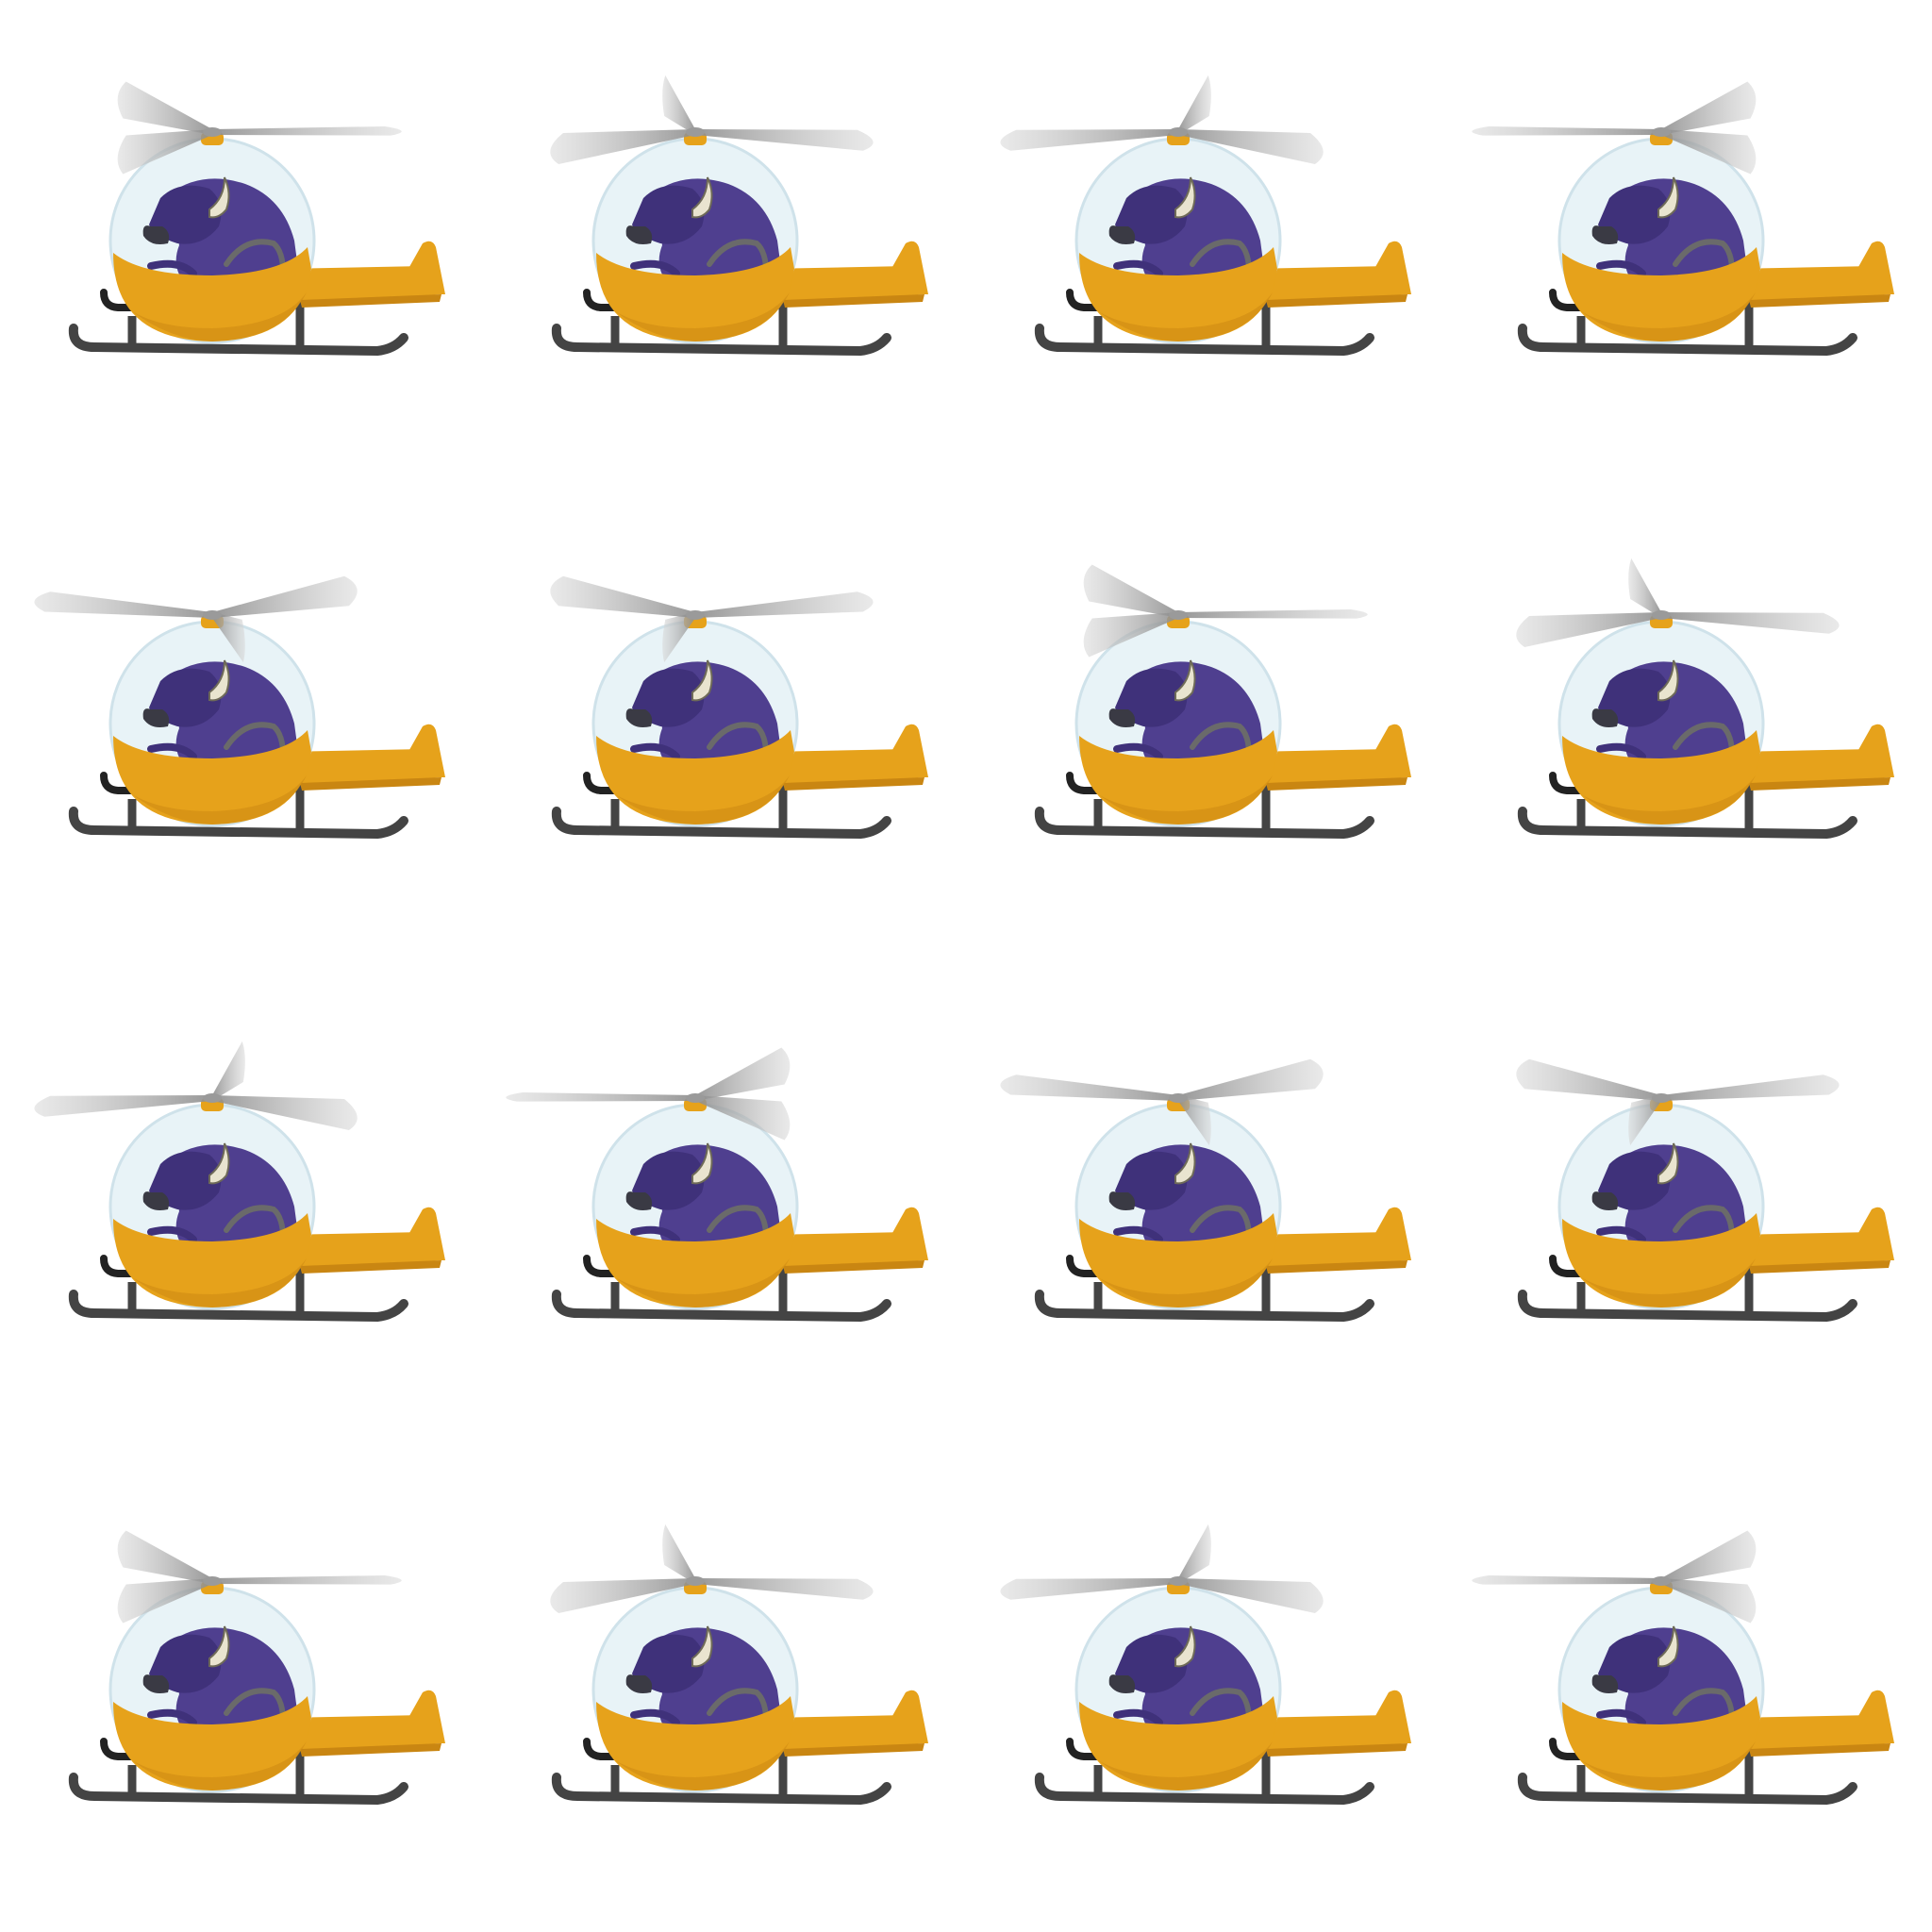  What do you see at coordinates (1101, 1749) in the screenshot?
I see `rear-skid` at bounding box center [1101, 1749].